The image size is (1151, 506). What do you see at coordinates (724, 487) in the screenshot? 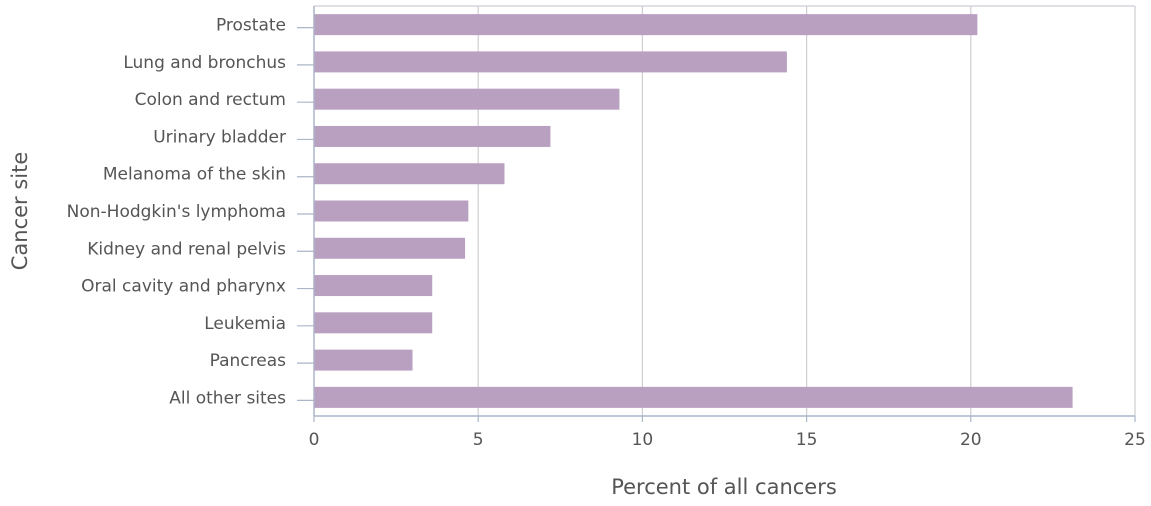
I see `x-axis-title: Percent of all cancers` at bounding box center [724, 487].